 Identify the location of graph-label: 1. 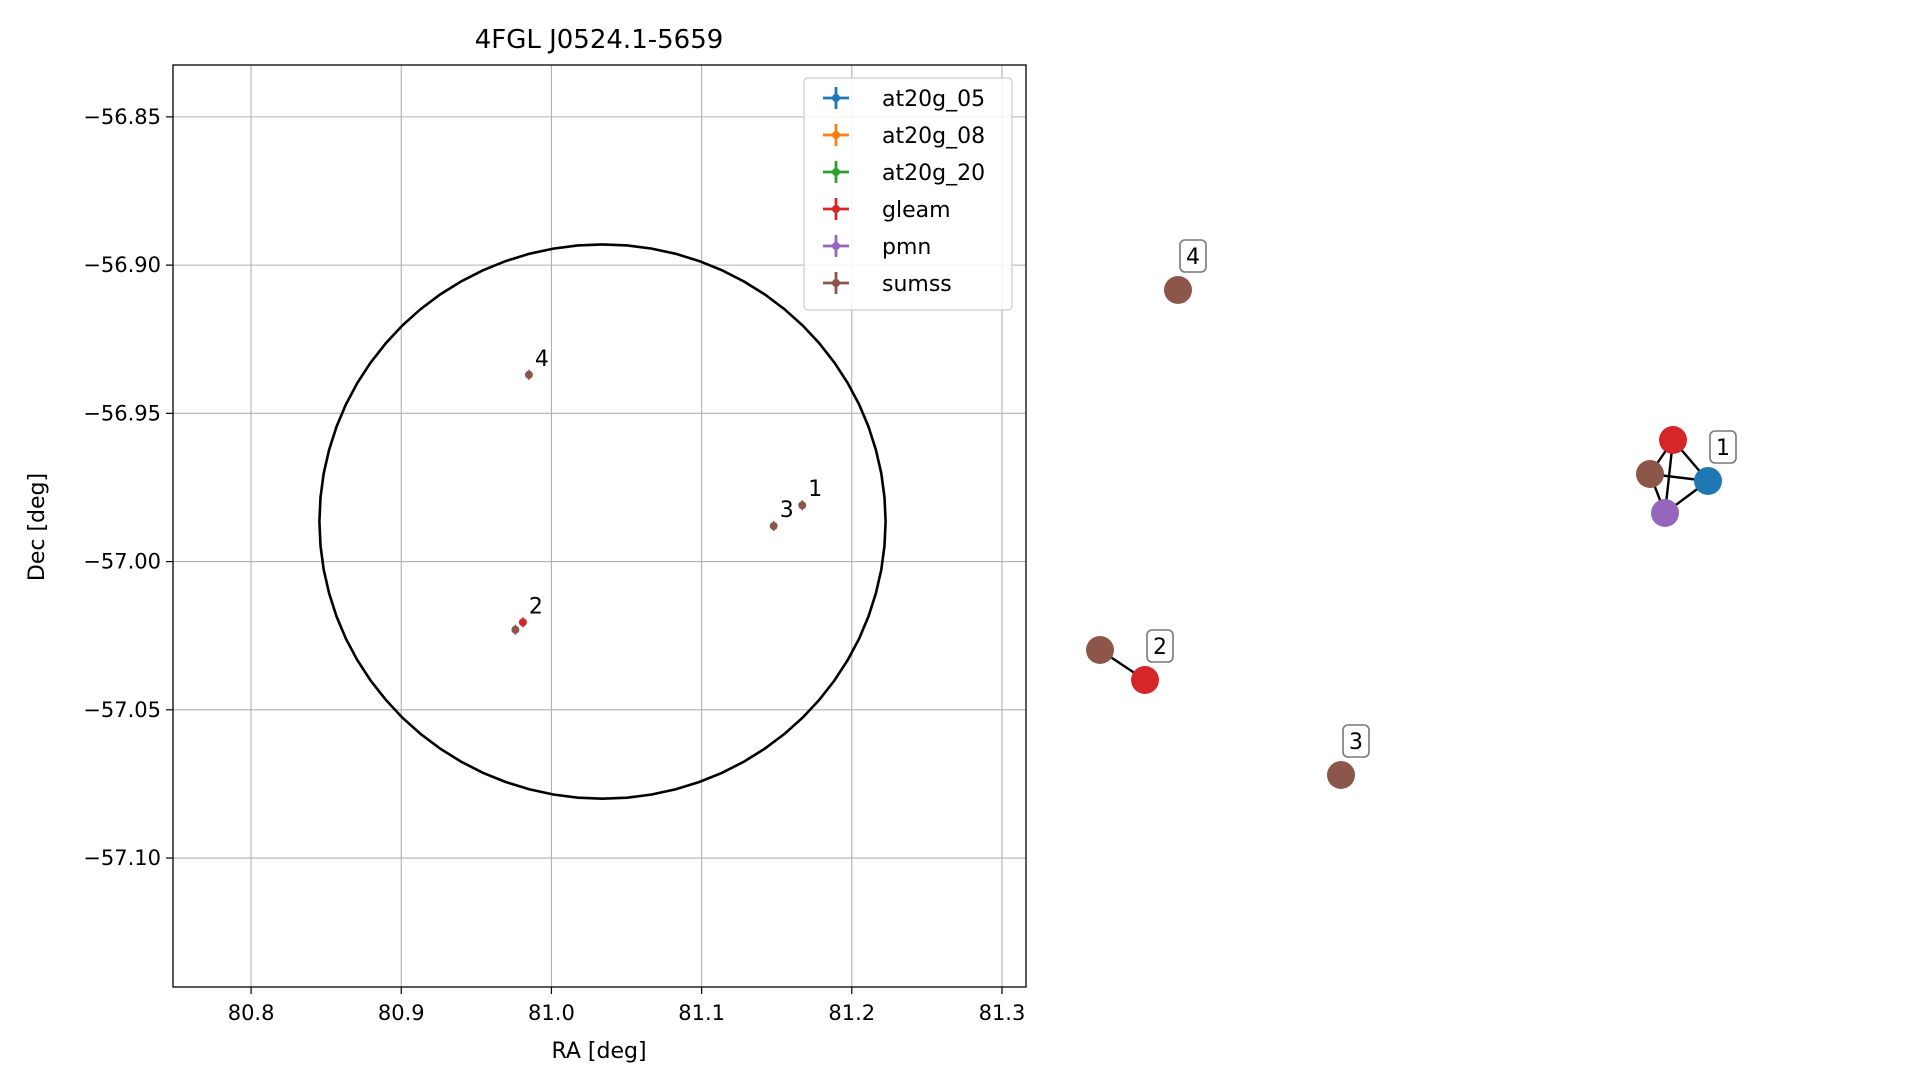
(1723, 448).